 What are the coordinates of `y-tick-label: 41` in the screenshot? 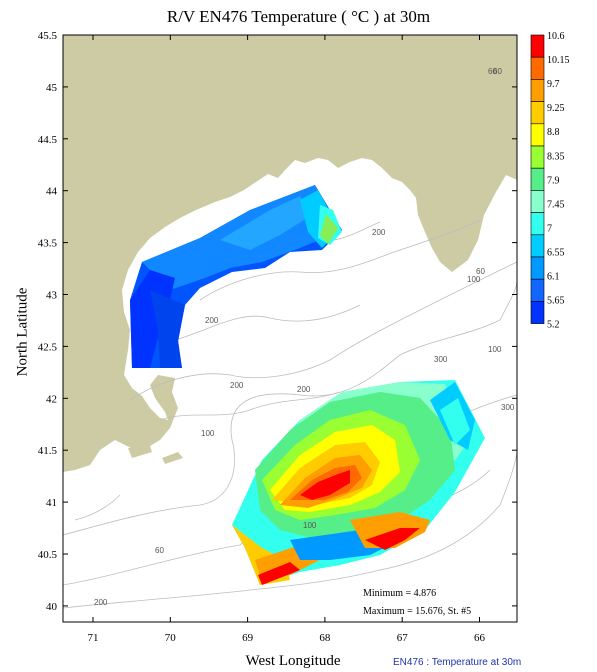 It's located at (51, 503).